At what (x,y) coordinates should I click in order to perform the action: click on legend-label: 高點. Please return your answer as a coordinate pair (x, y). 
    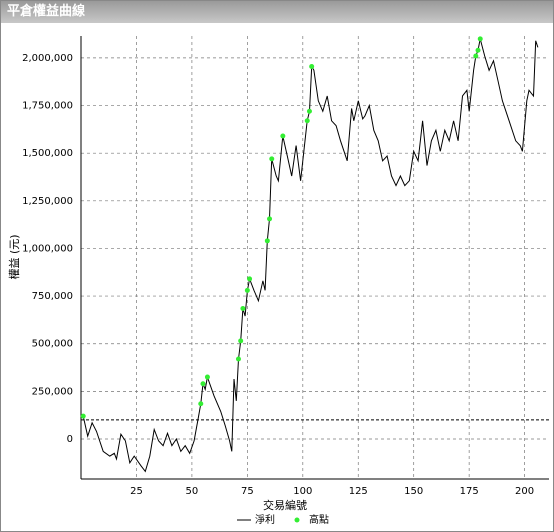
    Looking at the image, I should click on (319, 519).